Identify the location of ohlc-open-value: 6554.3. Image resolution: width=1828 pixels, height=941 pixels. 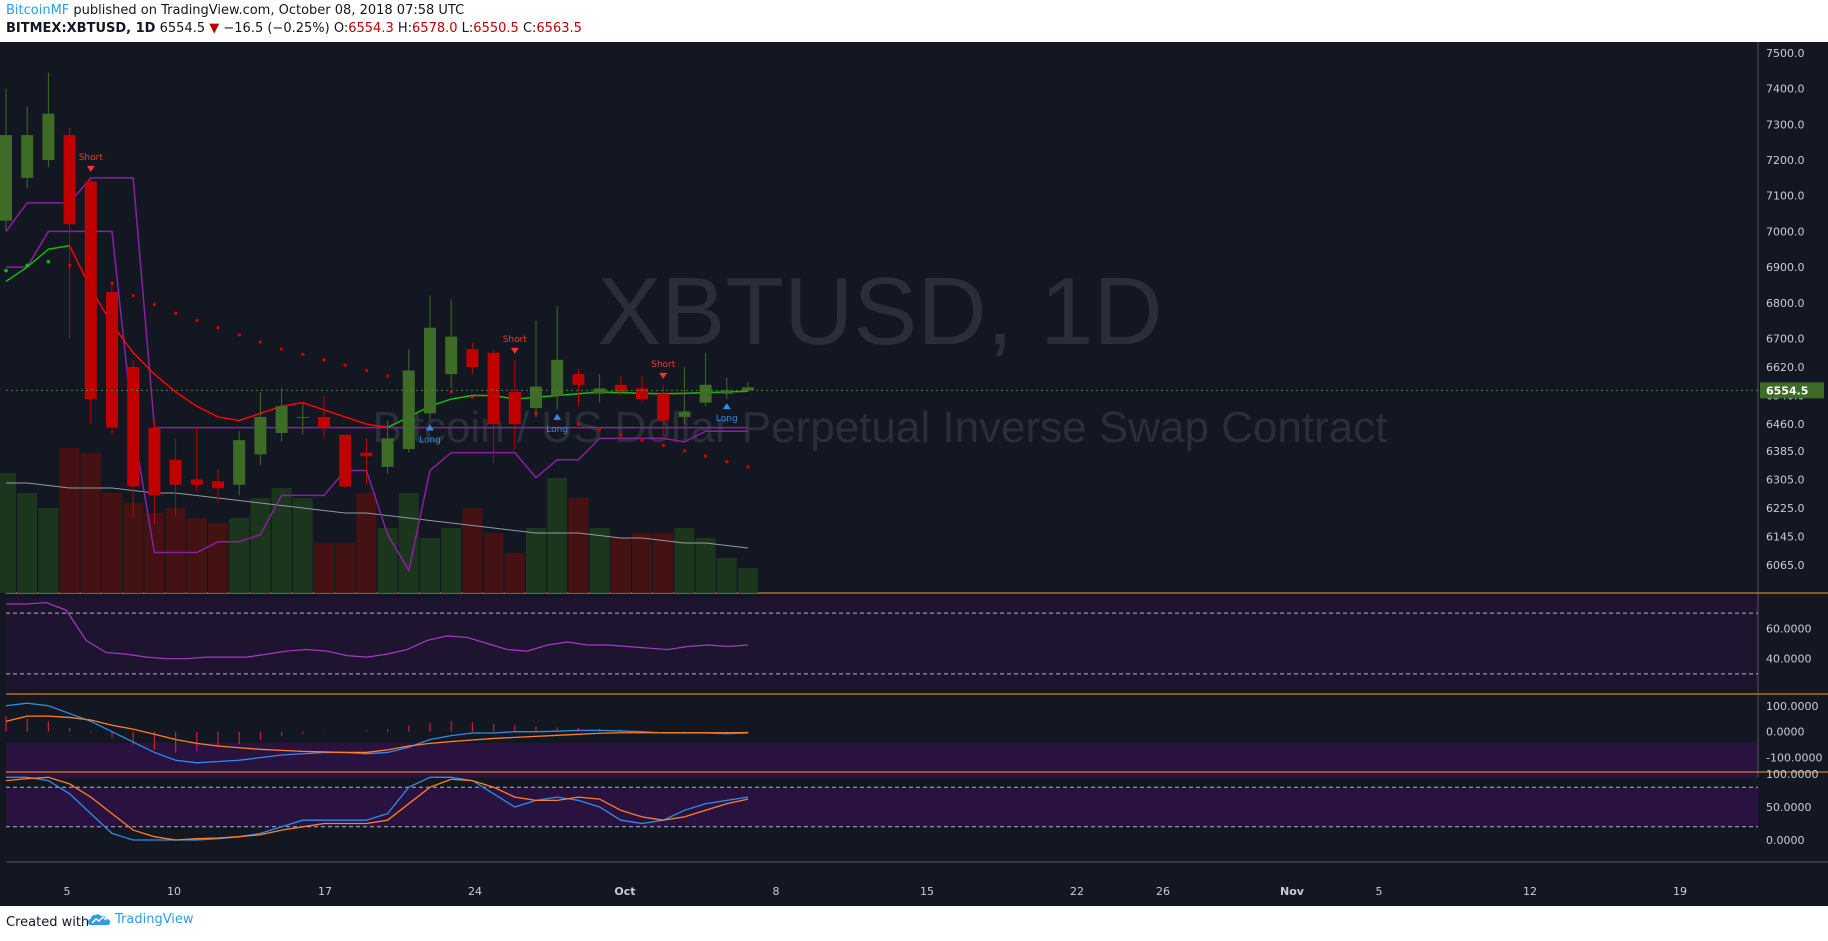
(371, 28).